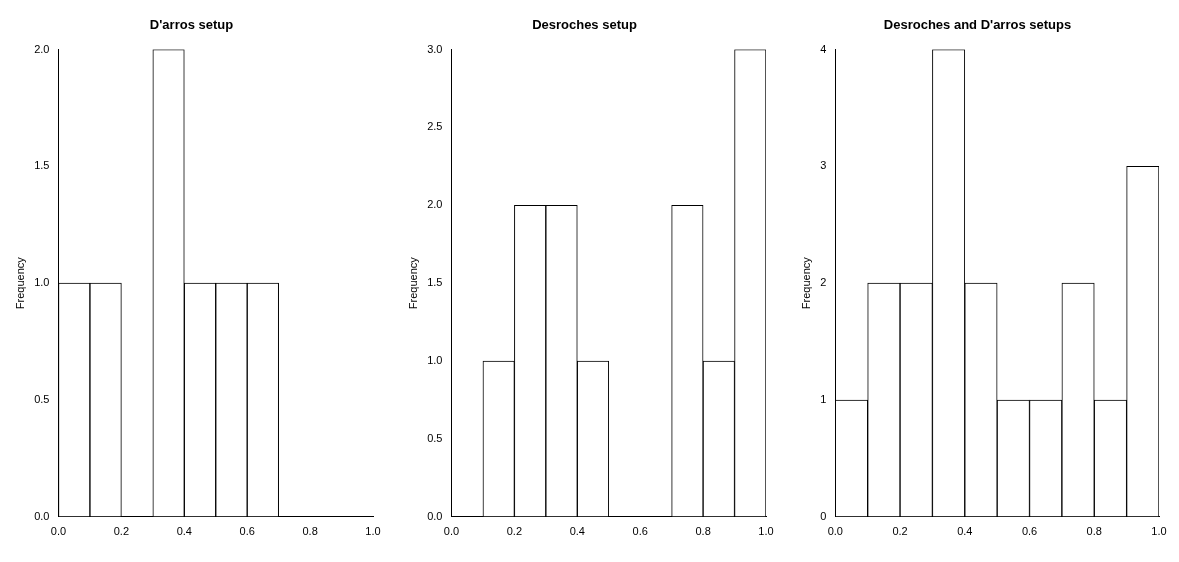  I want to click on y-tick-label: 3, so click(823, 165).